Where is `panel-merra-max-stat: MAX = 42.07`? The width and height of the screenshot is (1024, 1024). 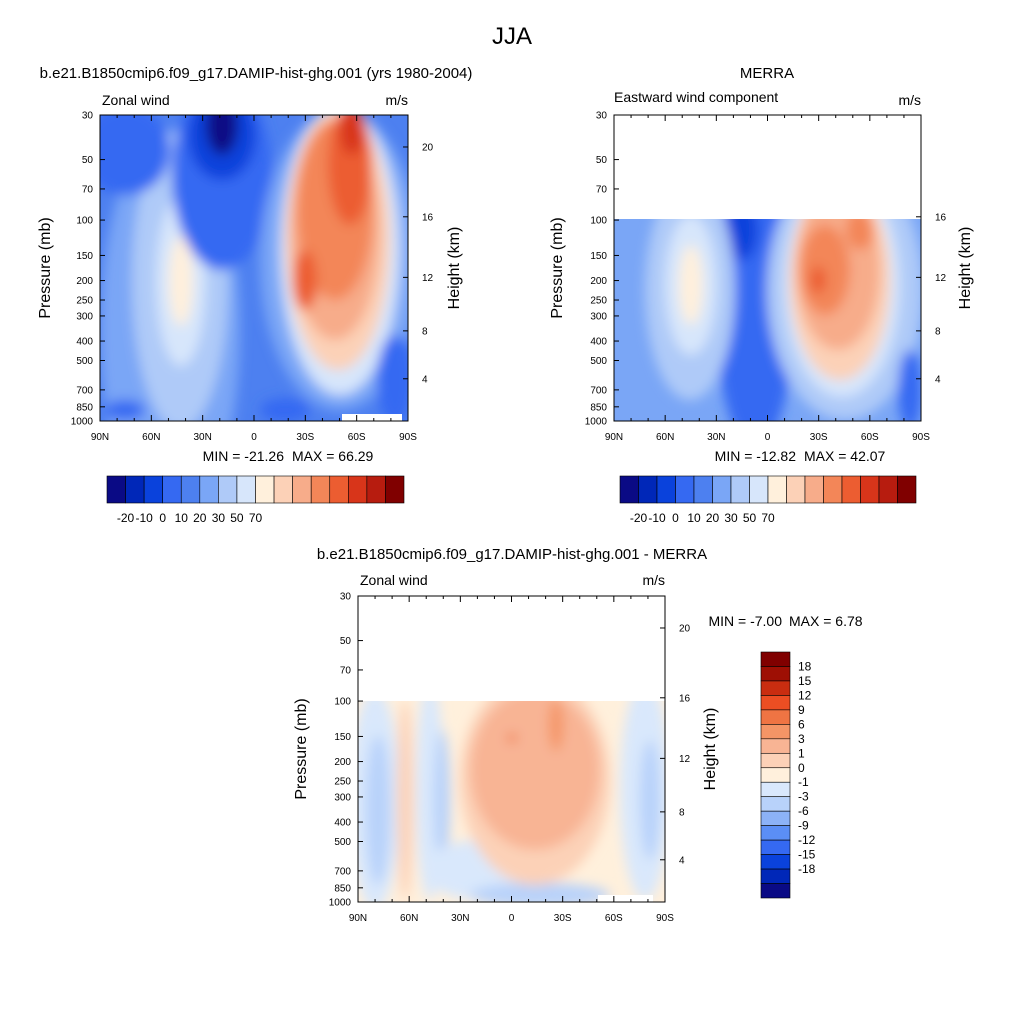 panel-merra-max-stat: MAX = 42.07 is located at coordinates (845, 456).